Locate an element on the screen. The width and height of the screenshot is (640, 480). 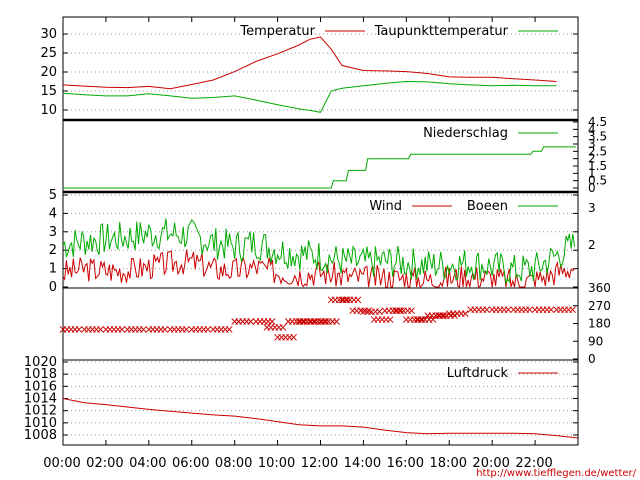
dewpoint-legend-label: Taupunkttemperatur is located at coordinates (441, 31).